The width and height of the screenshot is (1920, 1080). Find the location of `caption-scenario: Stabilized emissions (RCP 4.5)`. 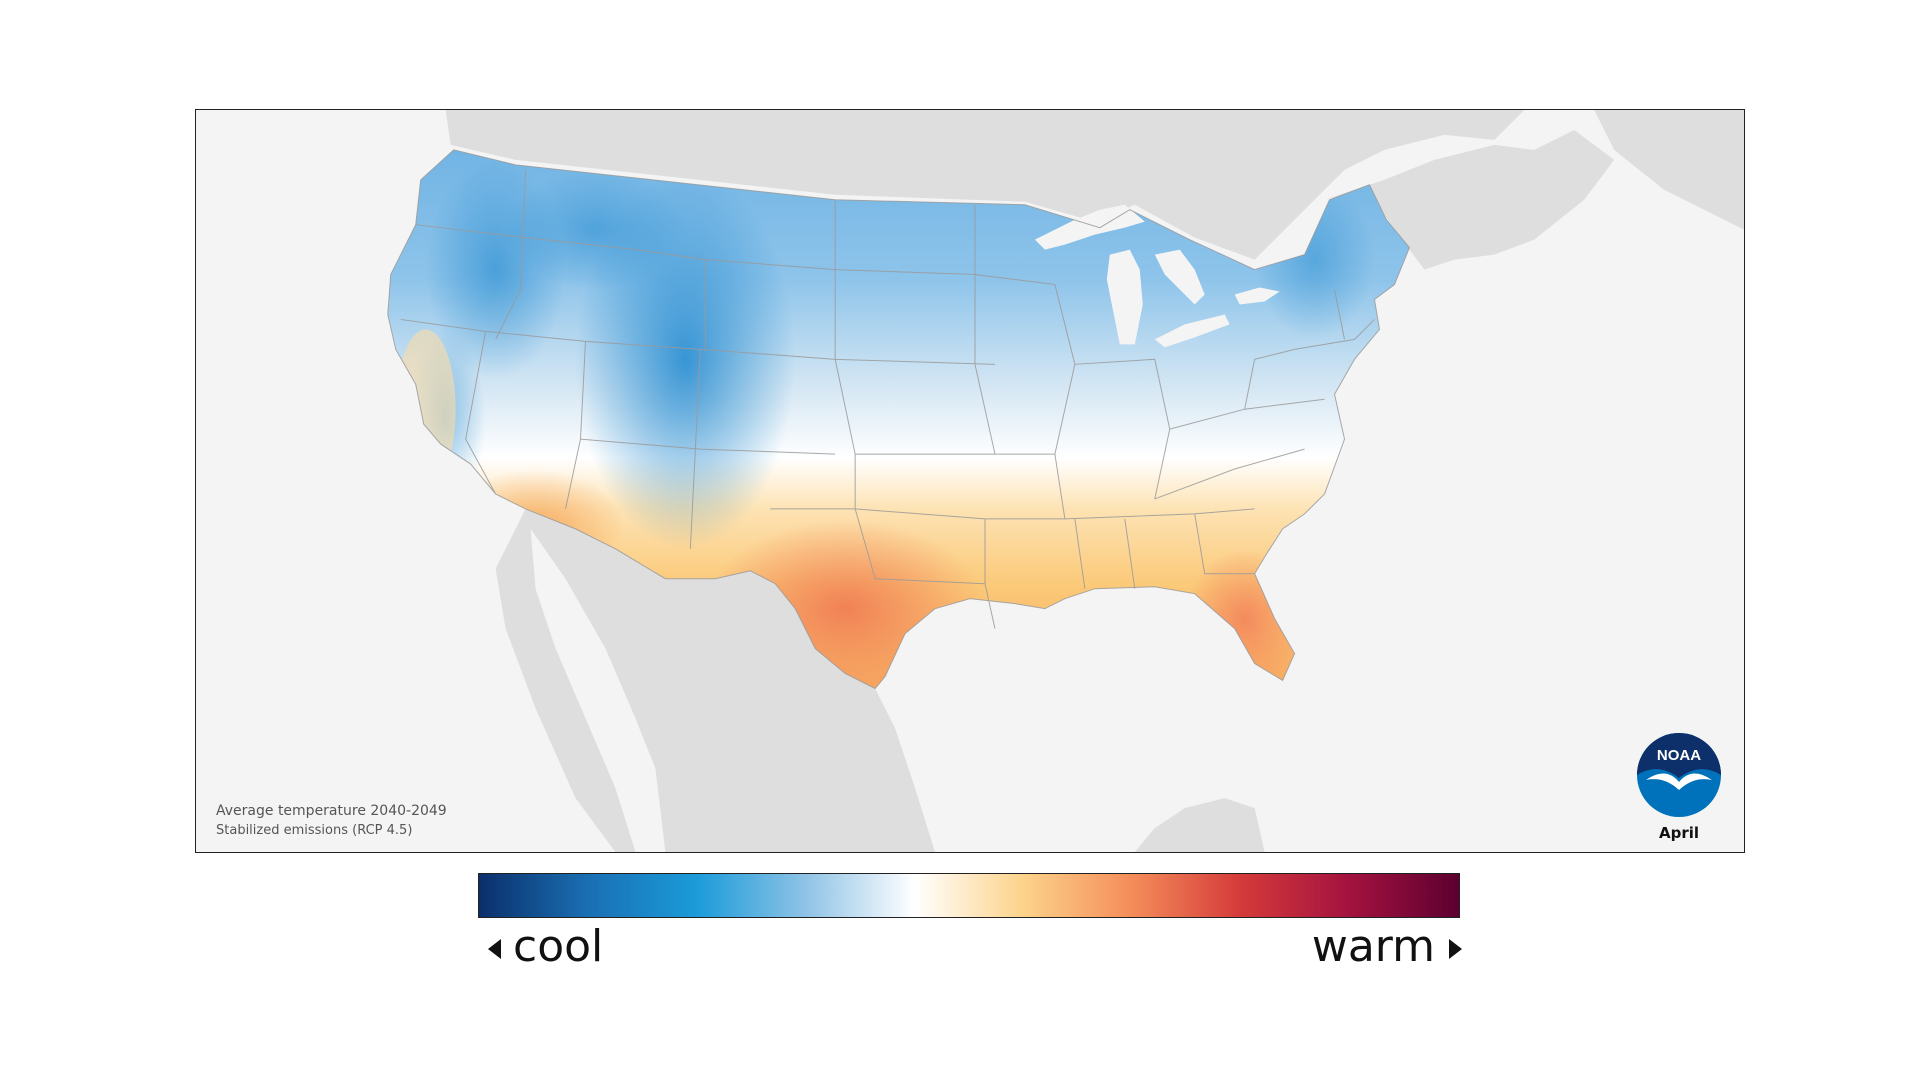

caption-scenario: Stabilized emissions (RCP 4.5) is located at coordinates (314, 830).